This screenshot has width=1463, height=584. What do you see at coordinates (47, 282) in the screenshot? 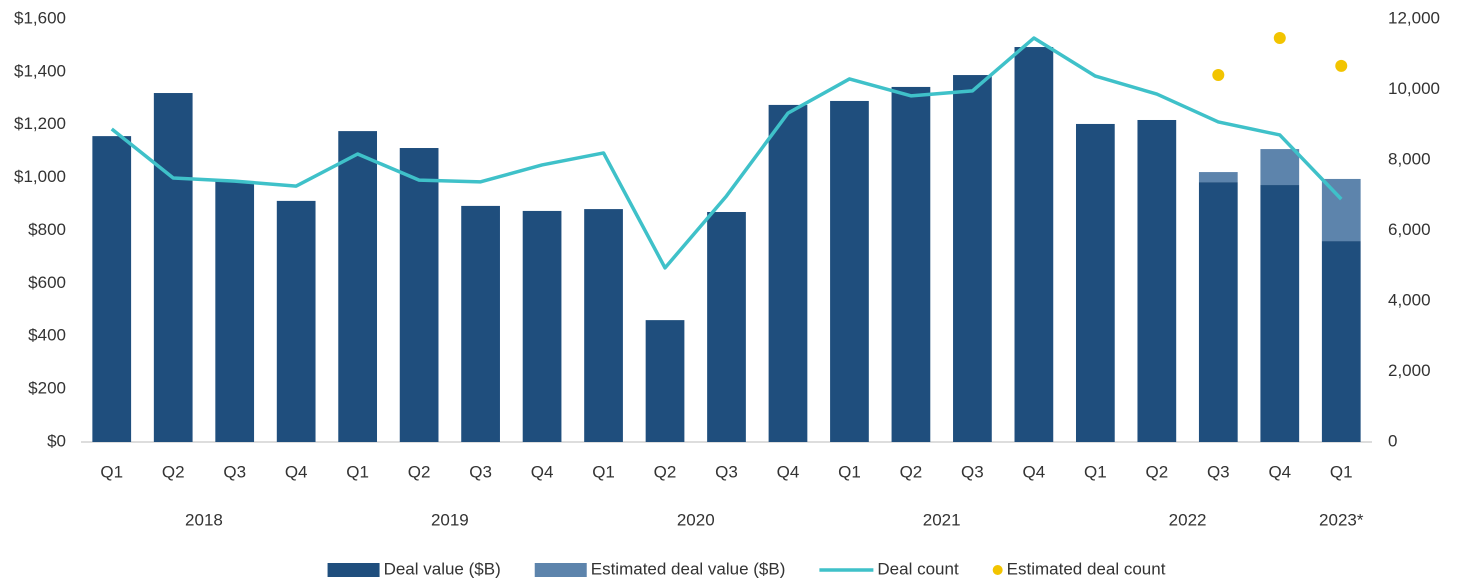
I see `y-tick-label: $600` at bounding box center [47, 282].